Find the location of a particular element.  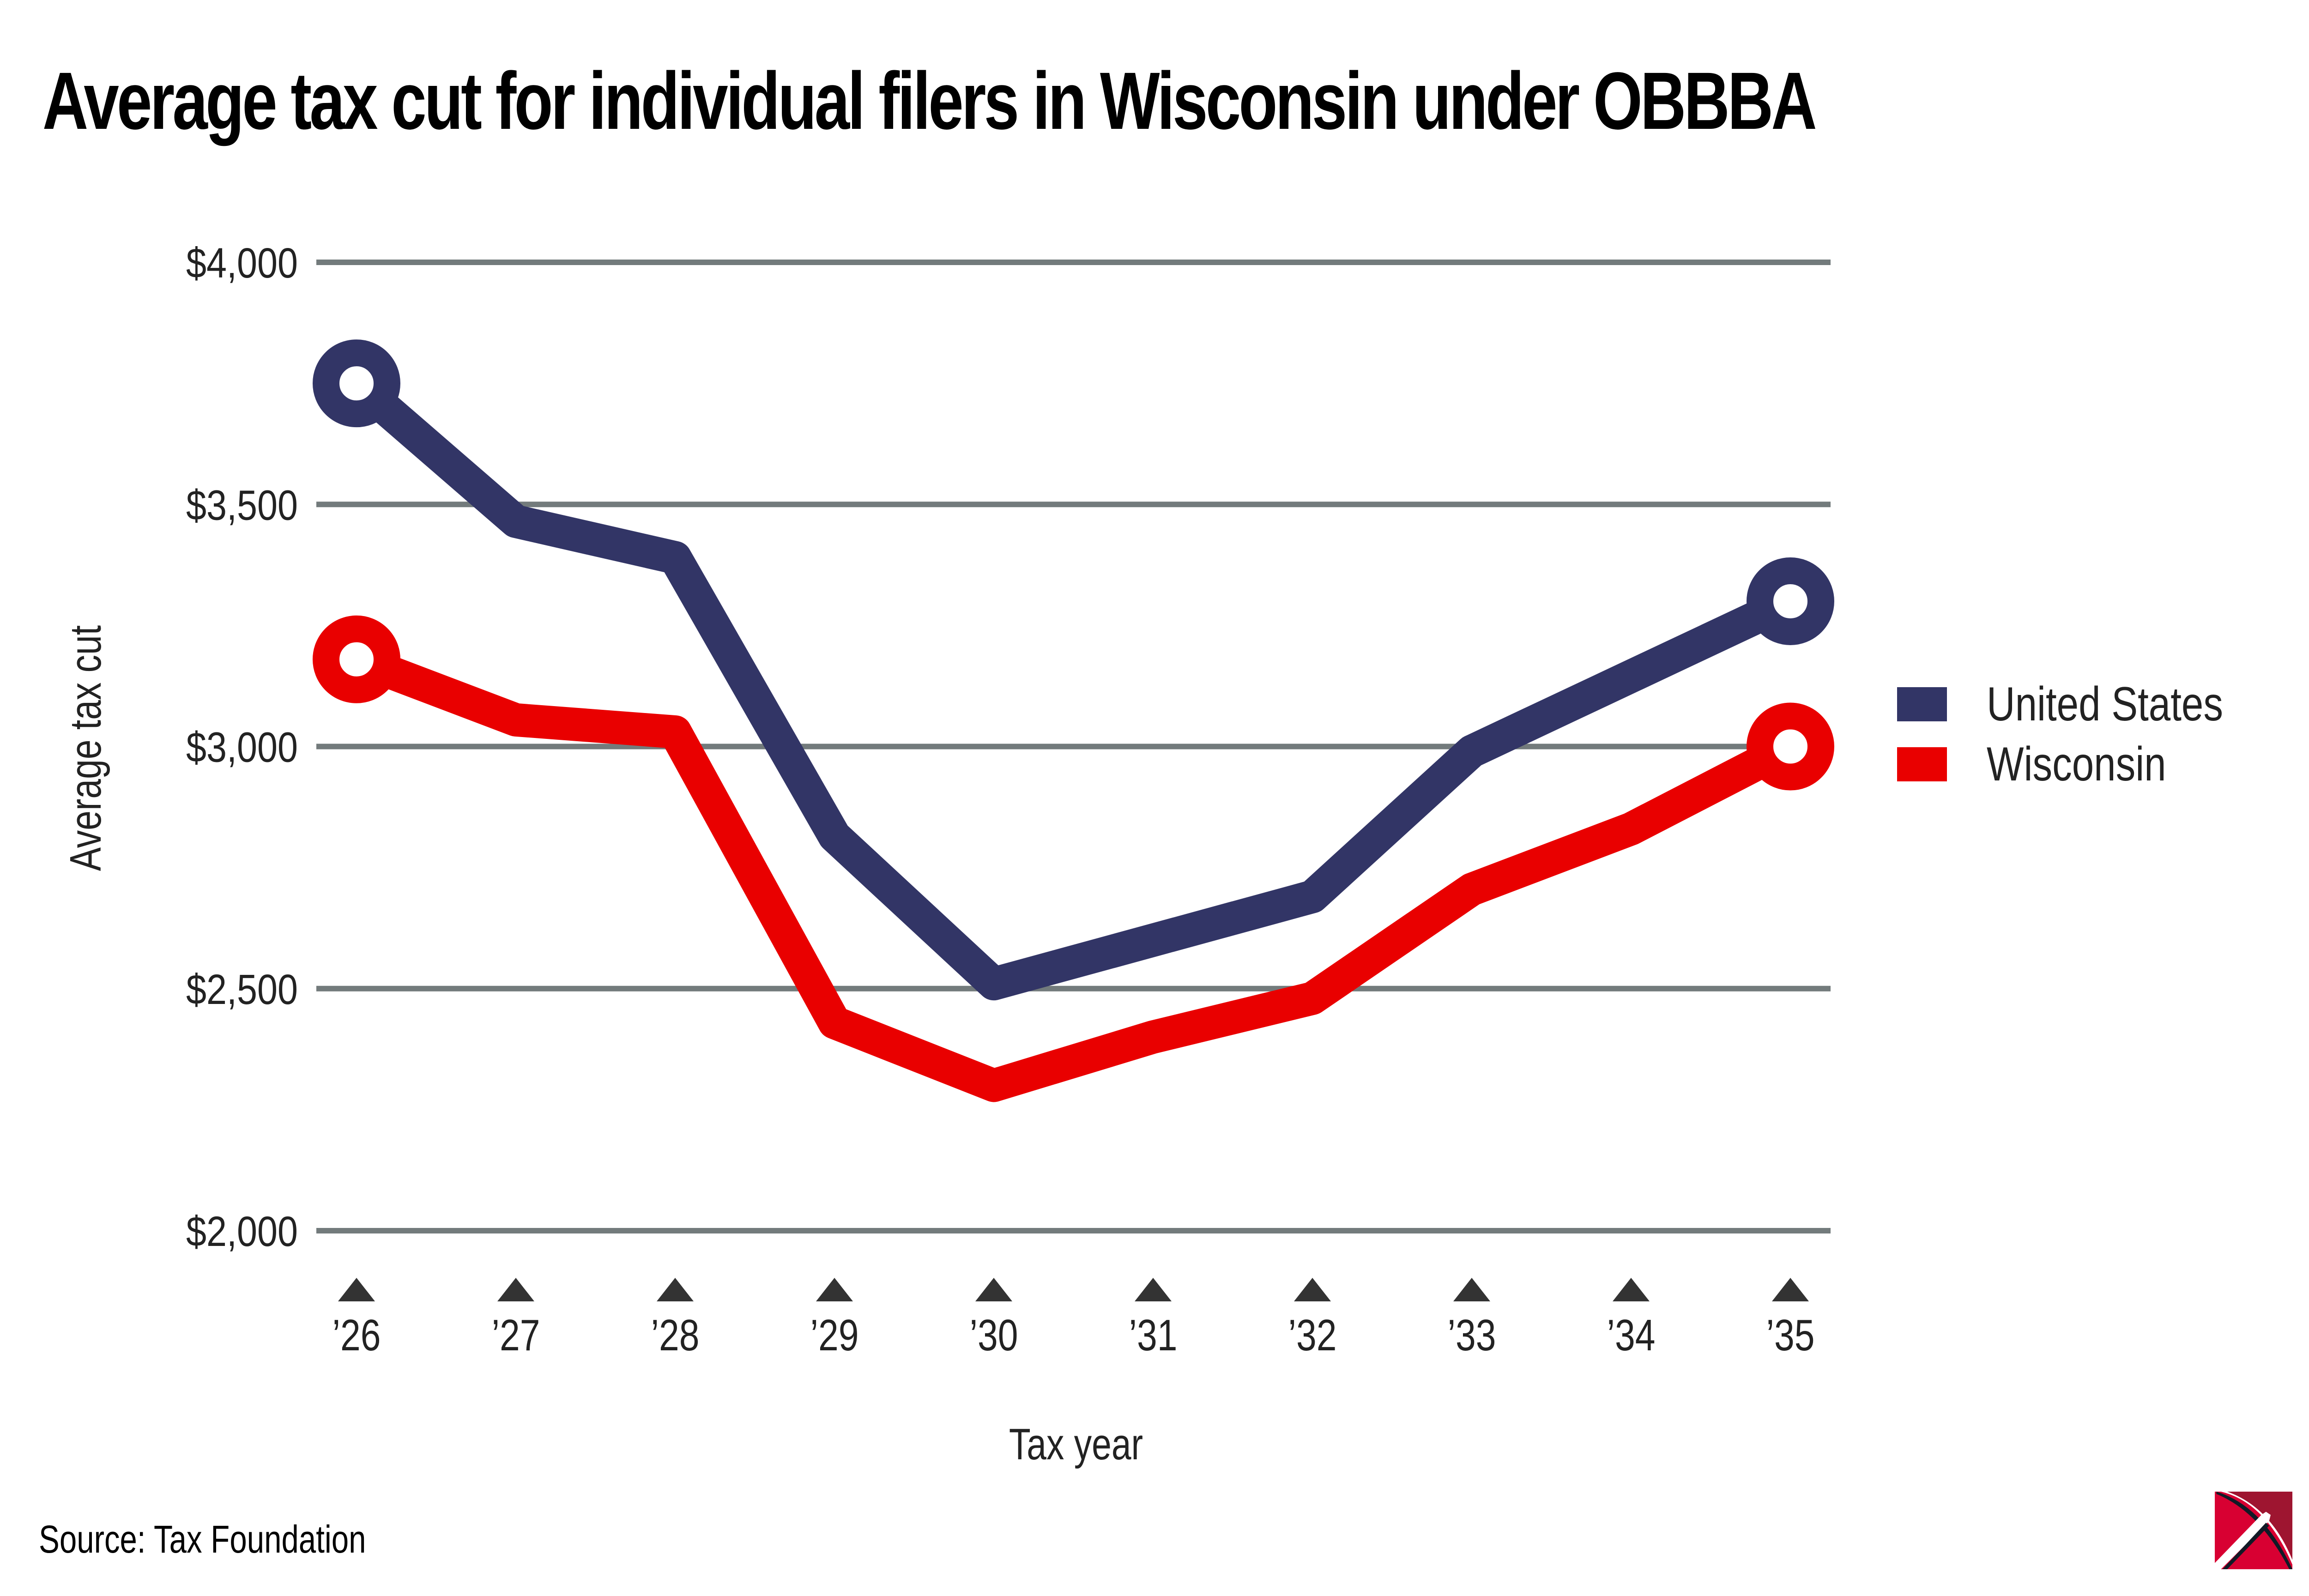

source-note: Source: Tax Foundation is located at coordinates (202, 1539).